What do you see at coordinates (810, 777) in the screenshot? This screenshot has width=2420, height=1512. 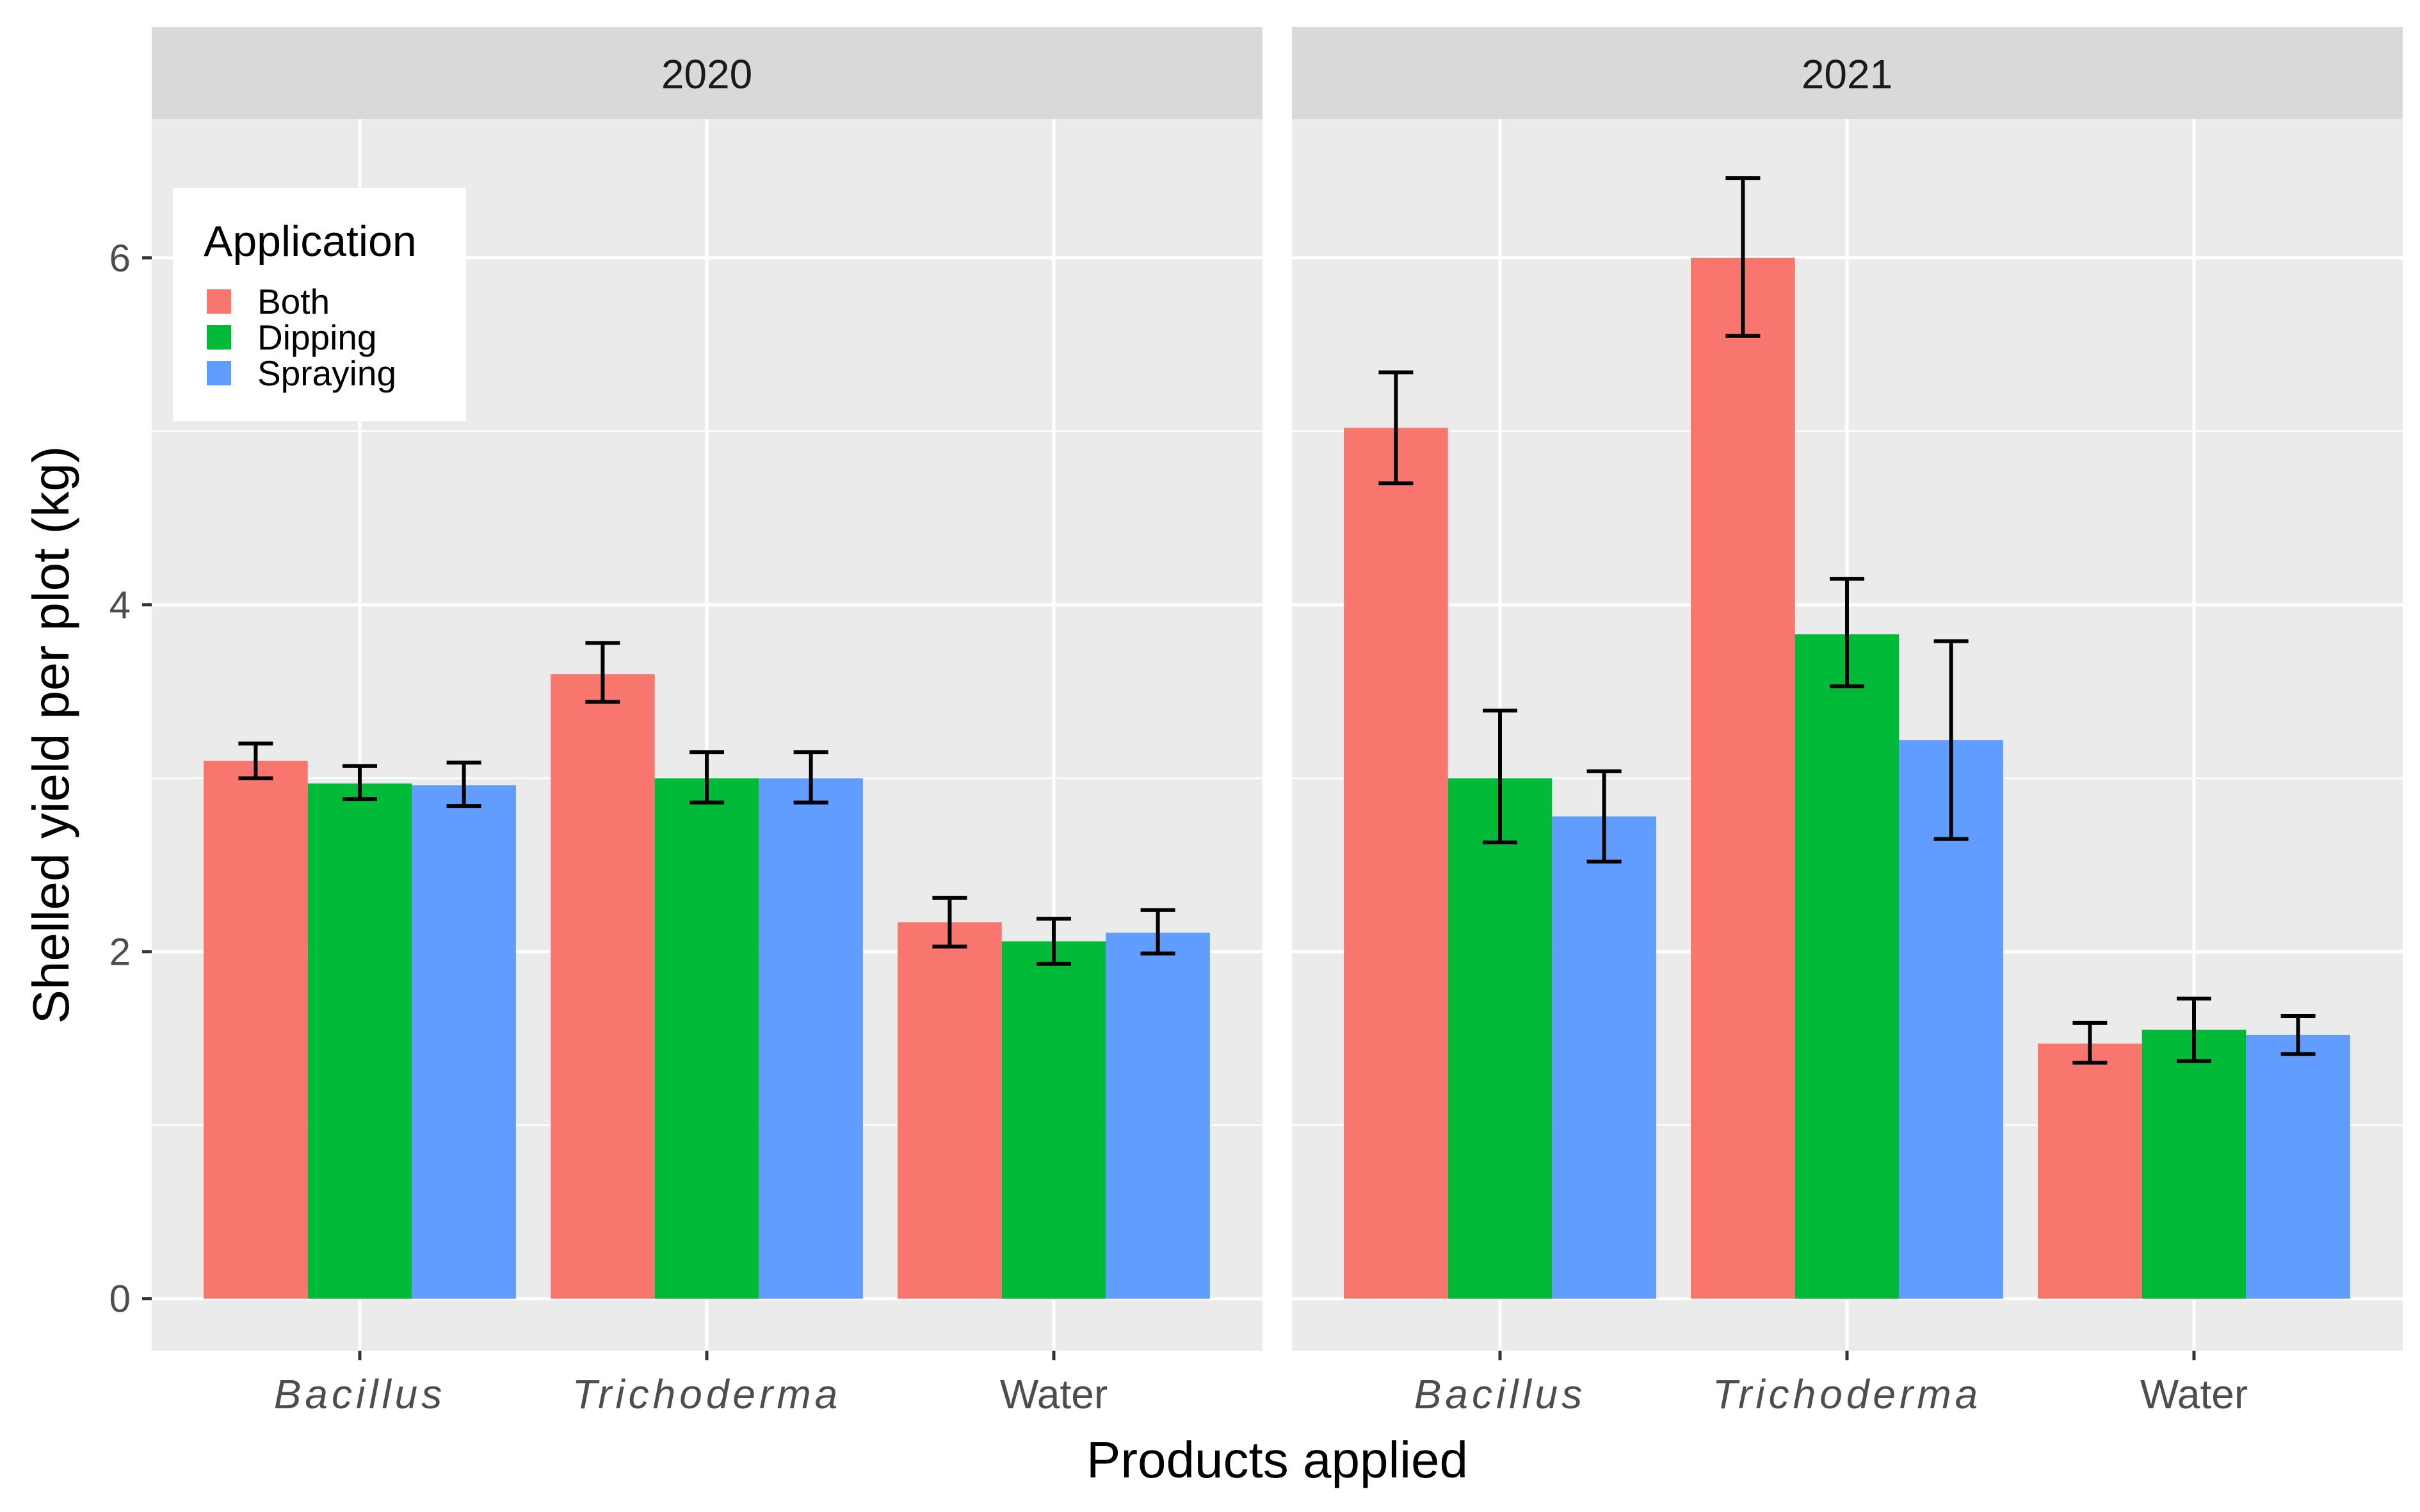 I see `errorbar-2020-trichoderma-spraying` at bounding box center [810, 777].